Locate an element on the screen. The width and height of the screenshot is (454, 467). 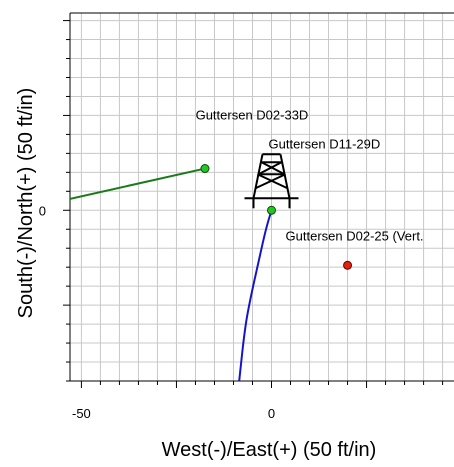
well-path-blue is located at coordinates (255, 295).